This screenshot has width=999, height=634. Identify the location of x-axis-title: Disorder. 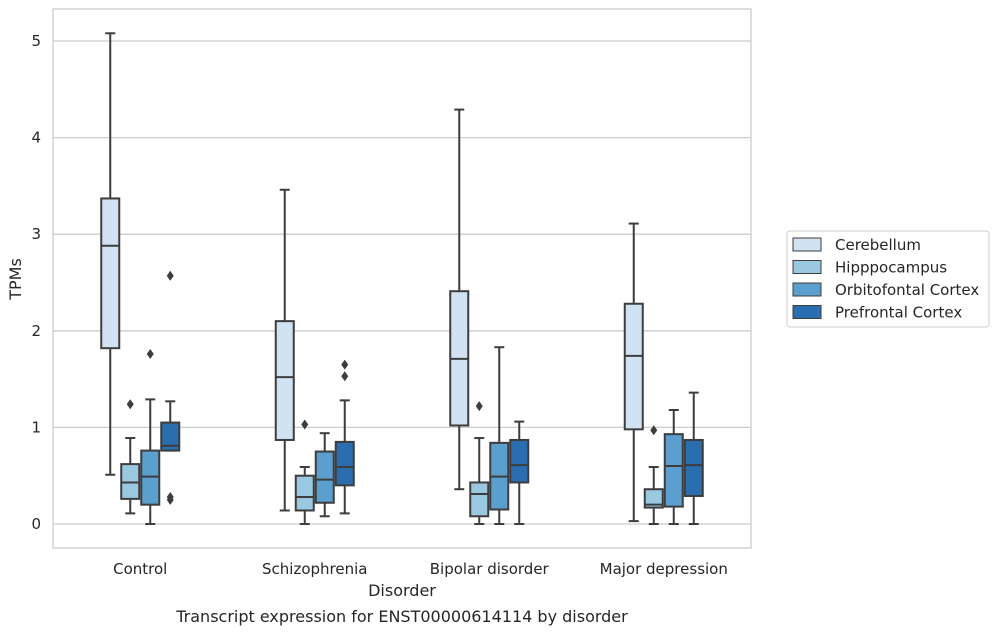
(402, 590).